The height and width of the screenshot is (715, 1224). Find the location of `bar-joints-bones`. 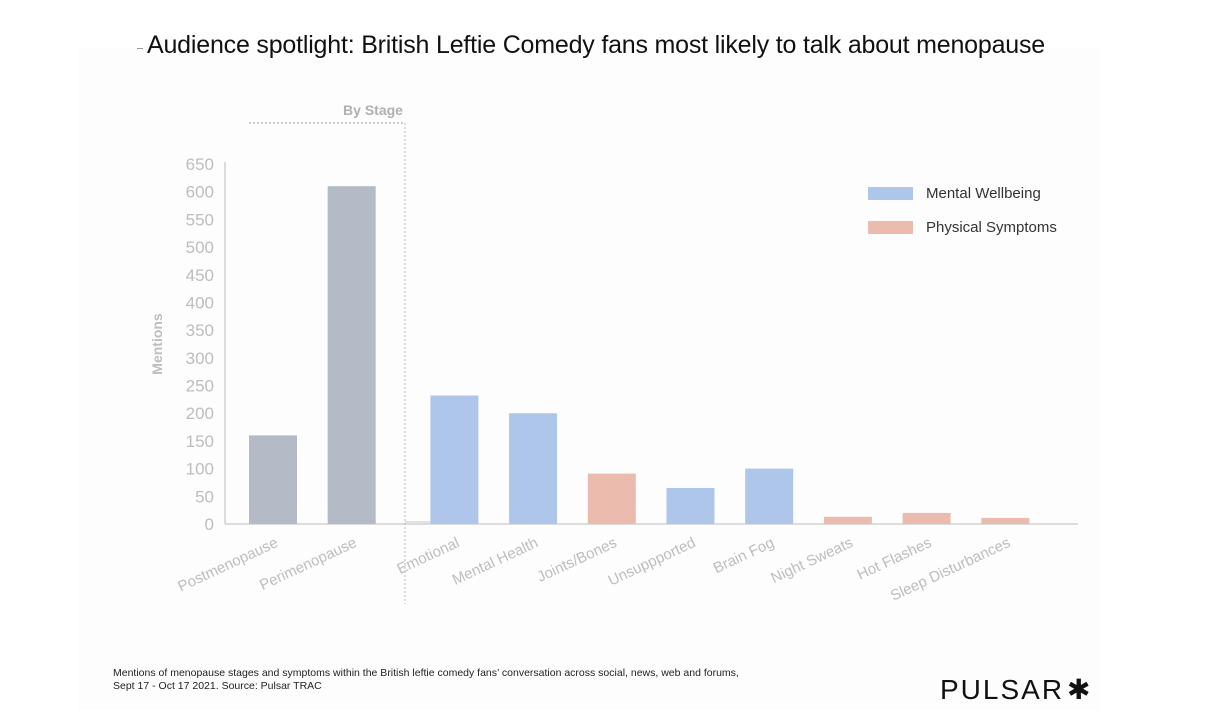

bar-joints-bones is located at coordinates (611, 498).